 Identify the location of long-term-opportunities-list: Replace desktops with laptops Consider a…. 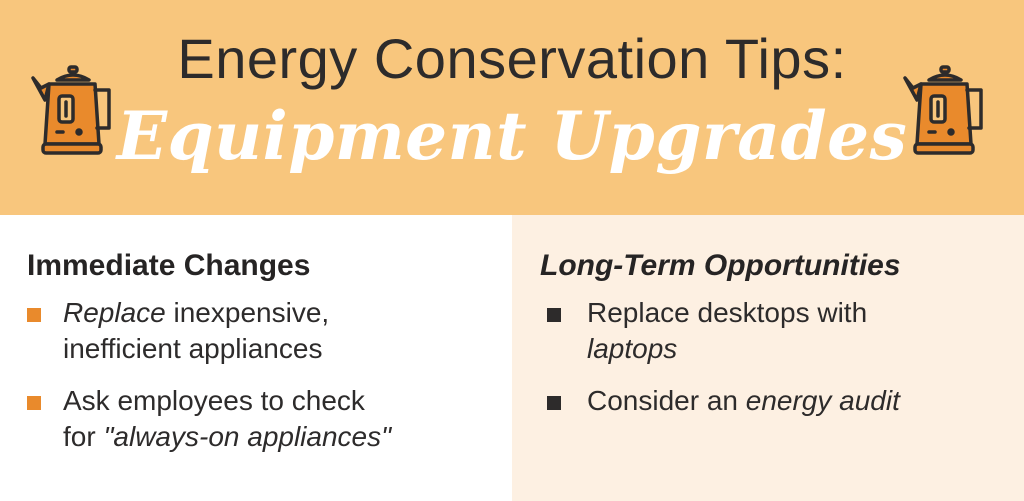
(722, 365).